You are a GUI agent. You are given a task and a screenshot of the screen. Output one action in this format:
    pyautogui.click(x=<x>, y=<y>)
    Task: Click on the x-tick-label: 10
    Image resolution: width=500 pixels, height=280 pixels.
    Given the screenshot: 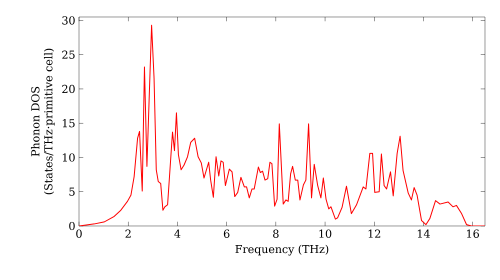 What is the action you would take?
    pyautogui.click(x=325, y=234)
    